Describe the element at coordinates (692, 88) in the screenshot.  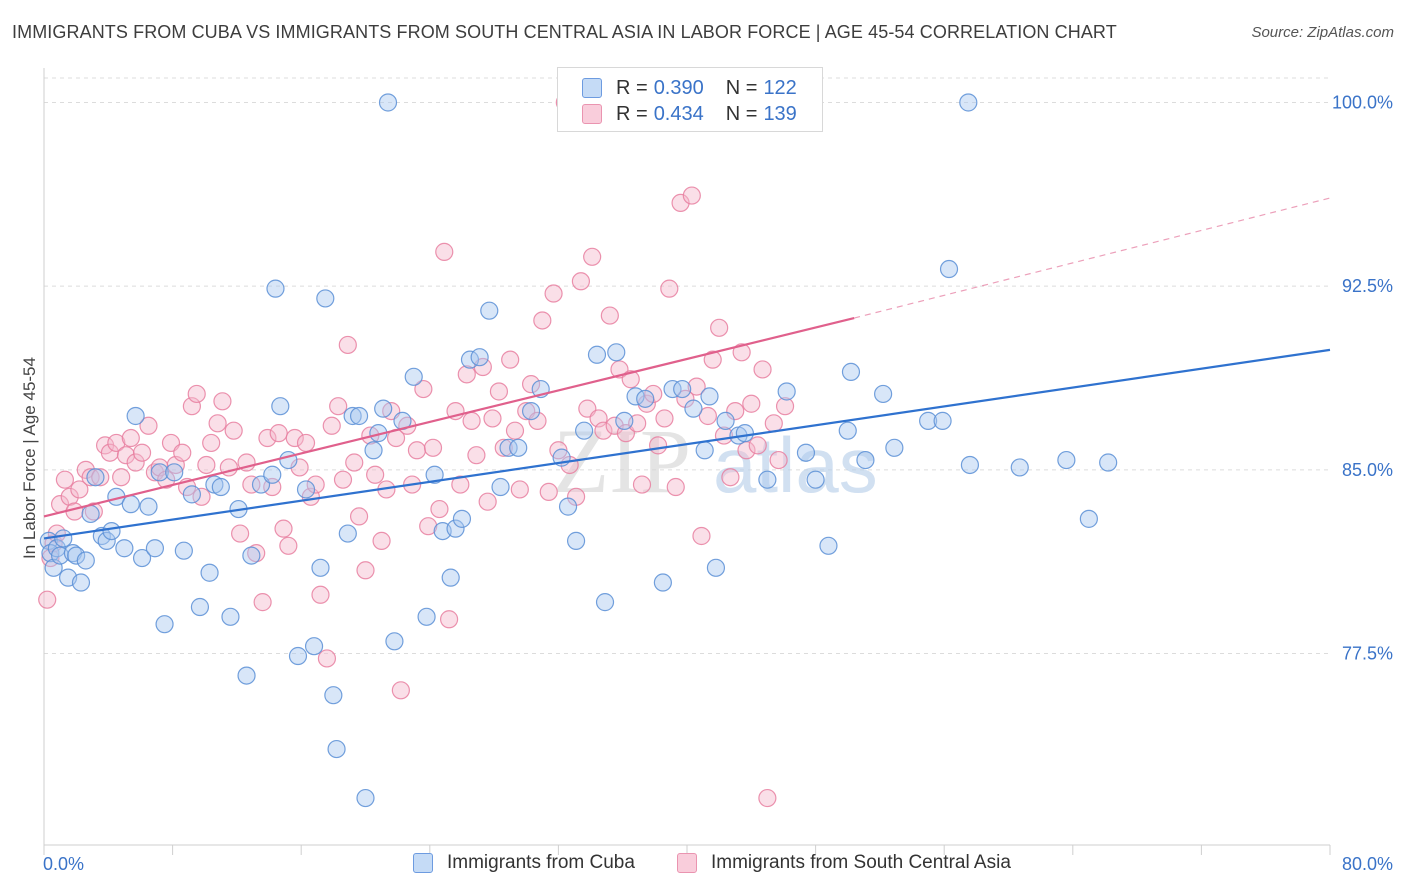
I see `legend-row-cuba: R = 0.390 N = 122` at that location.